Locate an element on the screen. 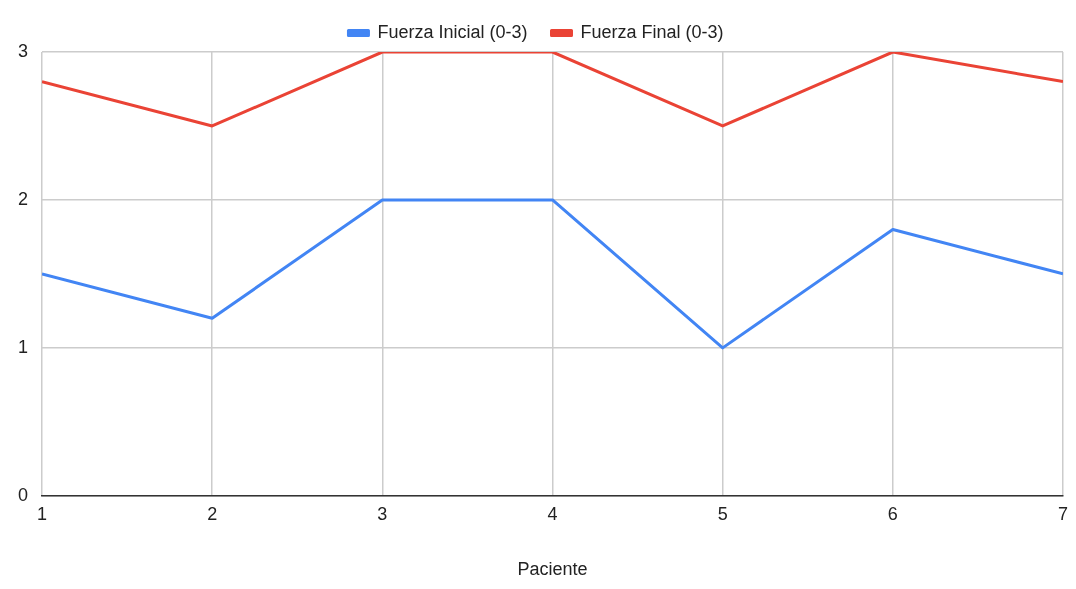 The image size is (1076, 589). y-tick-label: 3 is located at coordinates (23, 50).